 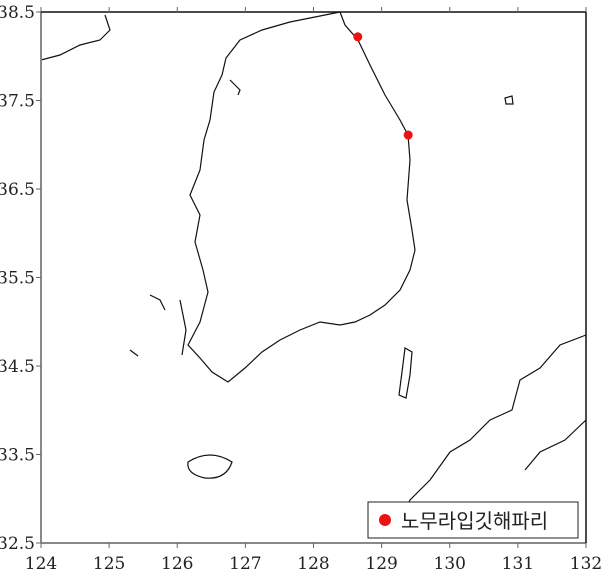 What do you see at coordinates (385, 520) in the screenshot?
I see `legend-marker` at bounding box center [385, 520].